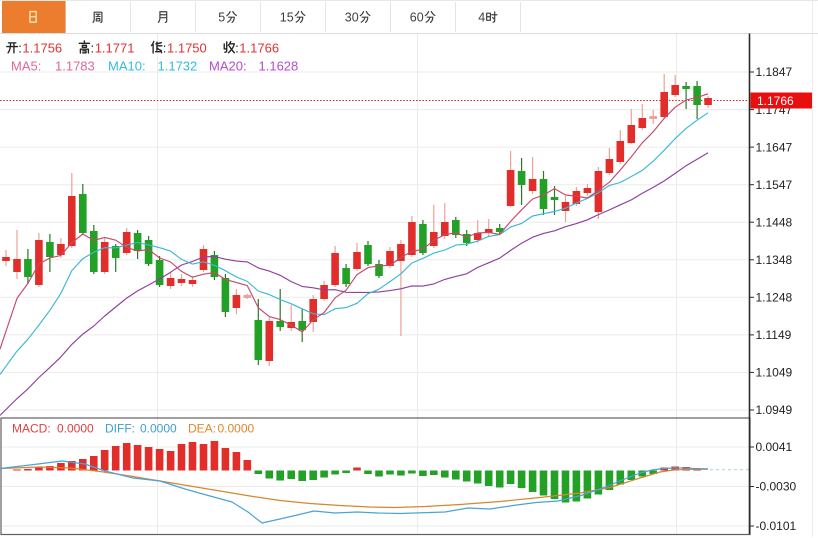 This screenshot has width=818, height=538. Describe the element at coordinates (31, 429) in the screenshot. I see `svg-text: MACD:` at that location.